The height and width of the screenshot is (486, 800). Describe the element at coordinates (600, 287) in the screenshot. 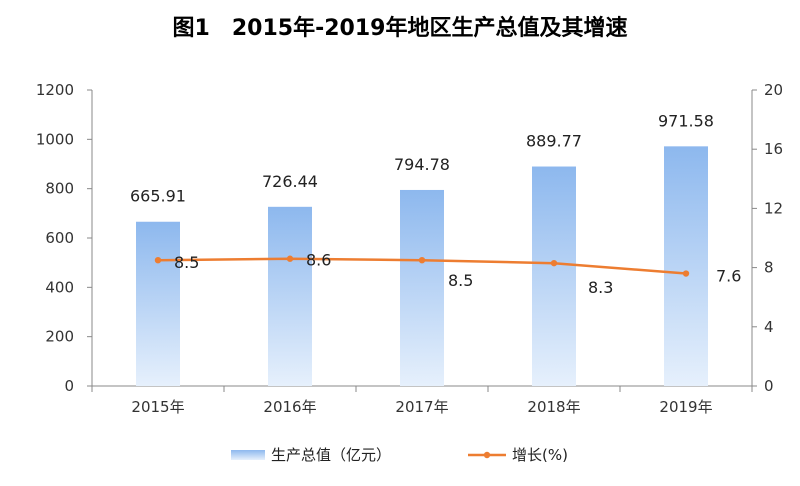

I see `line-value-label: 8.3` at that location.